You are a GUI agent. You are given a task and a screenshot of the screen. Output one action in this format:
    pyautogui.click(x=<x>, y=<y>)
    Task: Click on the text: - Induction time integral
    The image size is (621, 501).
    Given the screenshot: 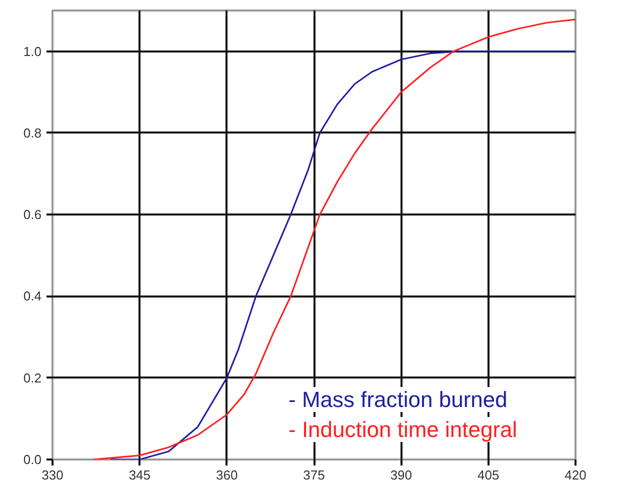 What is the action you would take?
    pyautogui.click(x=403, y=429)
    